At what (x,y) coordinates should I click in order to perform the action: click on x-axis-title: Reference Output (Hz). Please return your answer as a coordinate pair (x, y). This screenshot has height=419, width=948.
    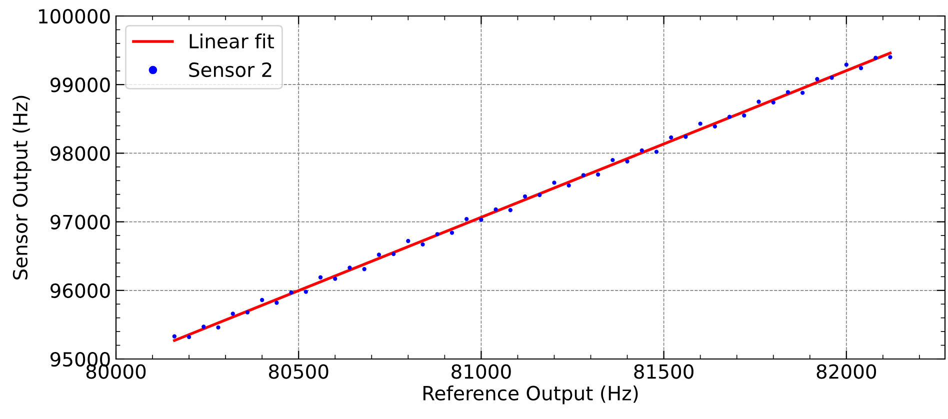
    Looking at the image, I should click on (531, 394).